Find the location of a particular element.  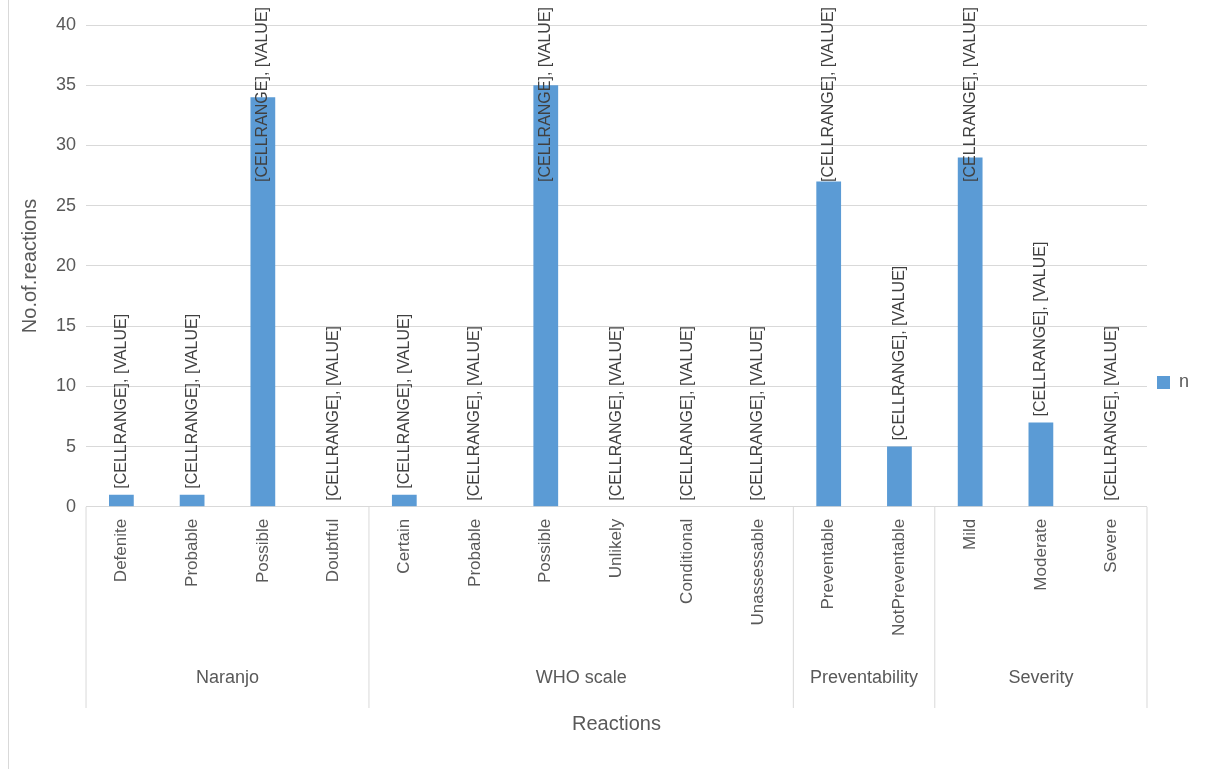

x-tick-label: Preventable is located at coordinates (828, 564).